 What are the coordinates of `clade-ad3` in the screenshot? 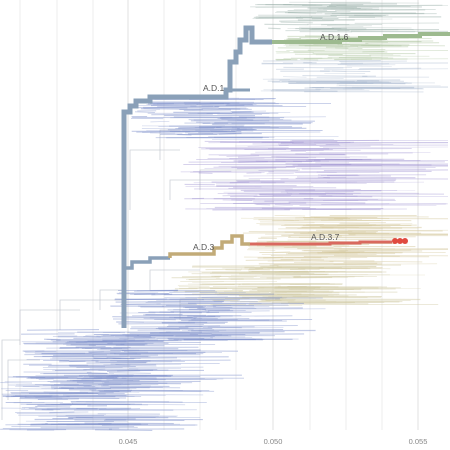 It's located at (209, 246).